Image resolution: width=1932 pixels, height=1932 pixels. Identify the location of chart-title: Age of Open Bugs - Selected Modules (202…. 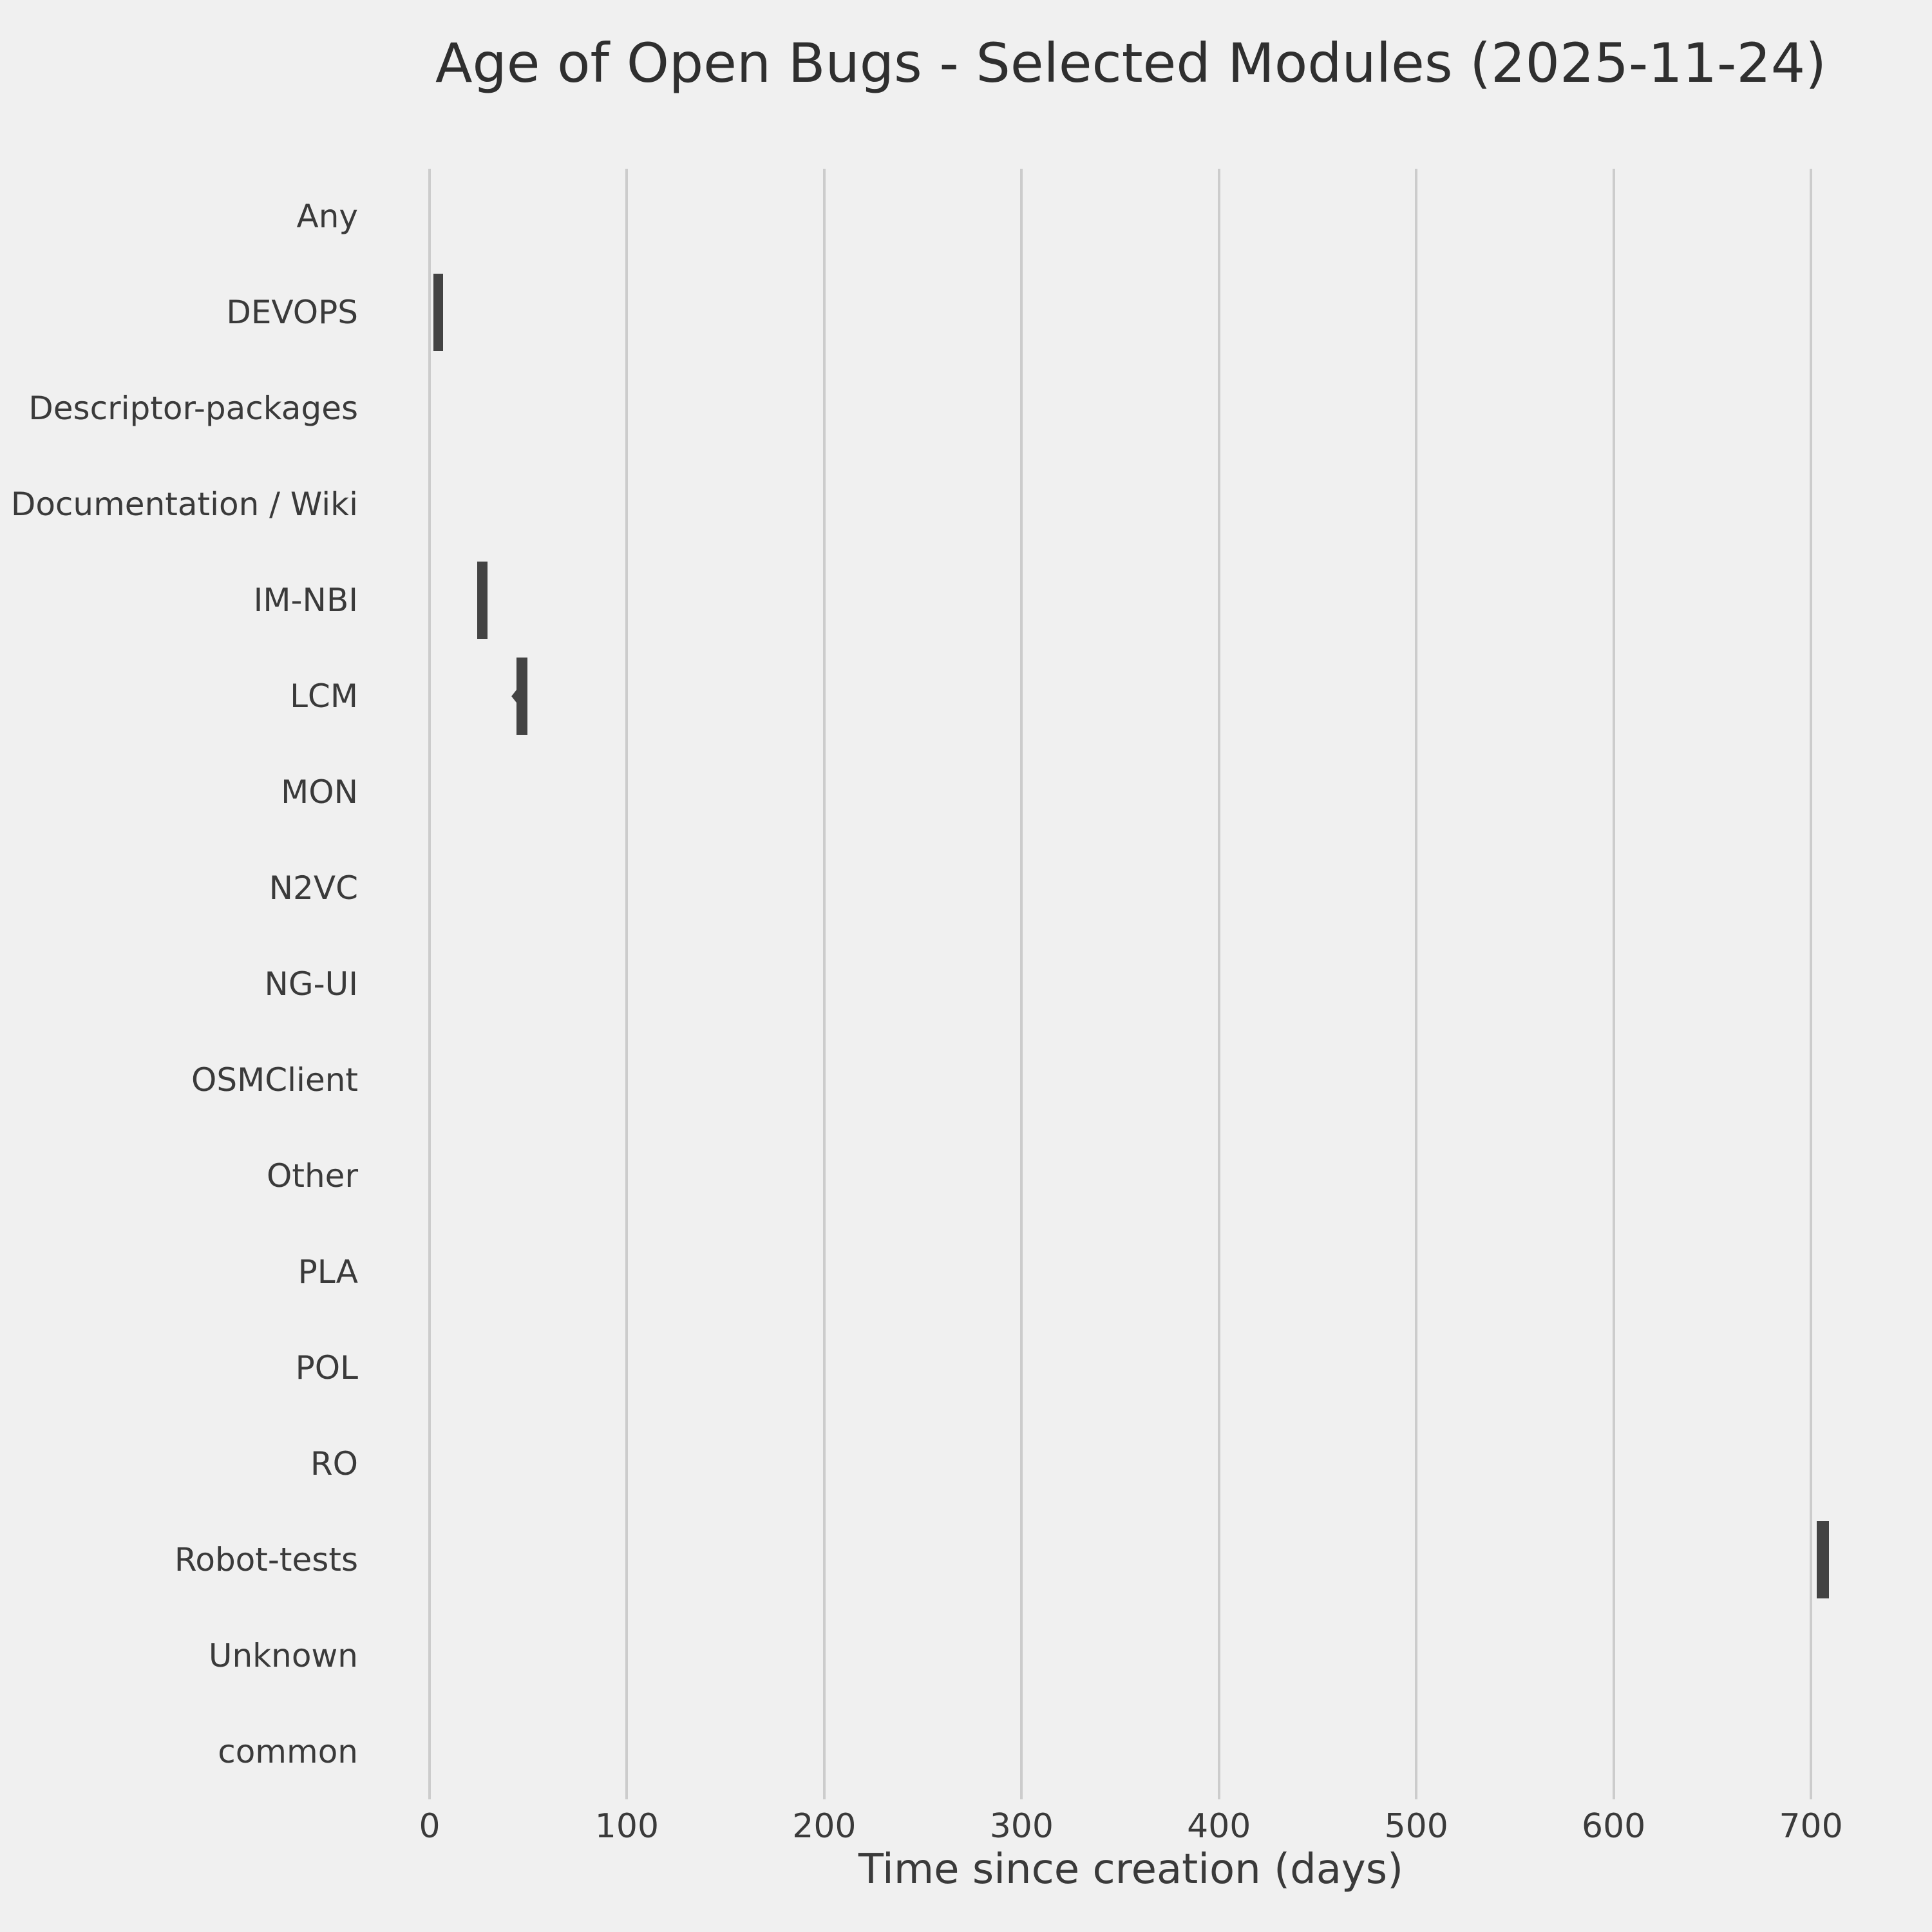
(1130, 64).